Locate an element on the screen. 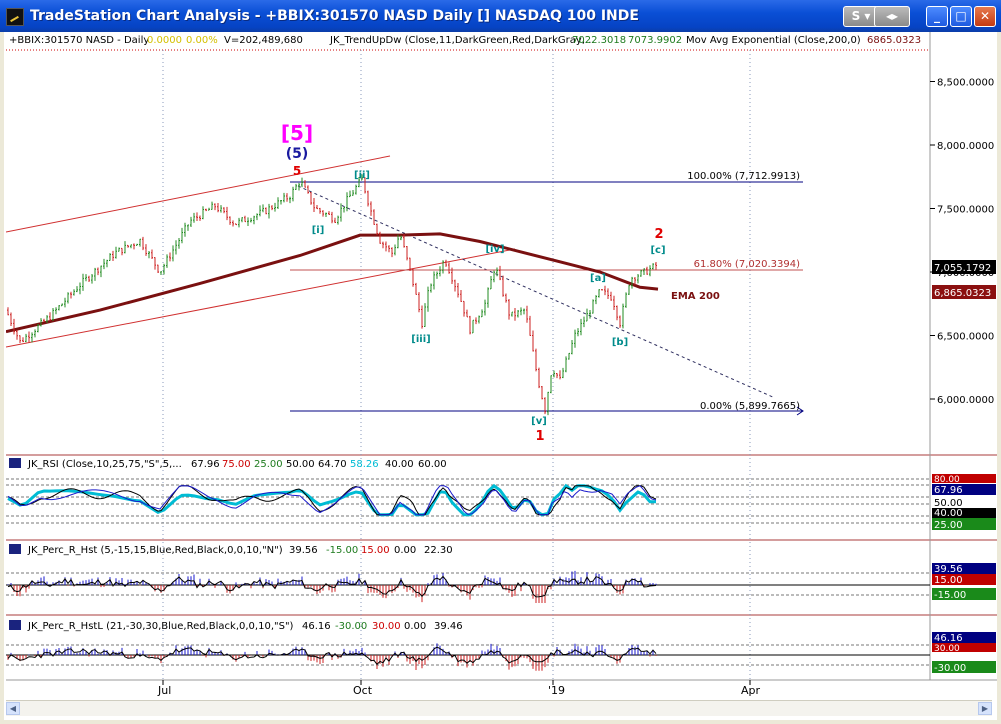 Image resolution: width=1001 pixels, height=724 pixels. rsi-40-value: 40.00 is located at coordinates (948, 513).